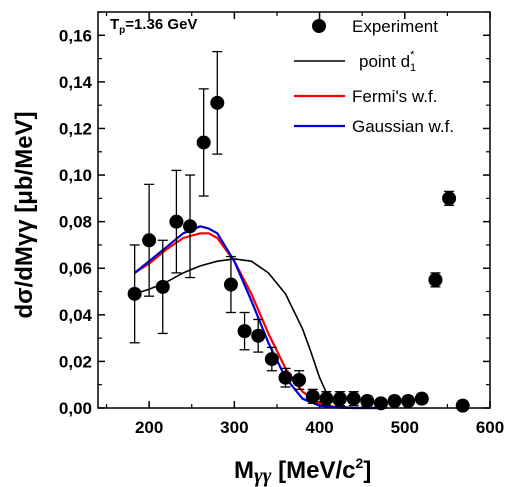 The image size is (517, 487). I want to click on legend-label: point d1*, so click(387, 61).